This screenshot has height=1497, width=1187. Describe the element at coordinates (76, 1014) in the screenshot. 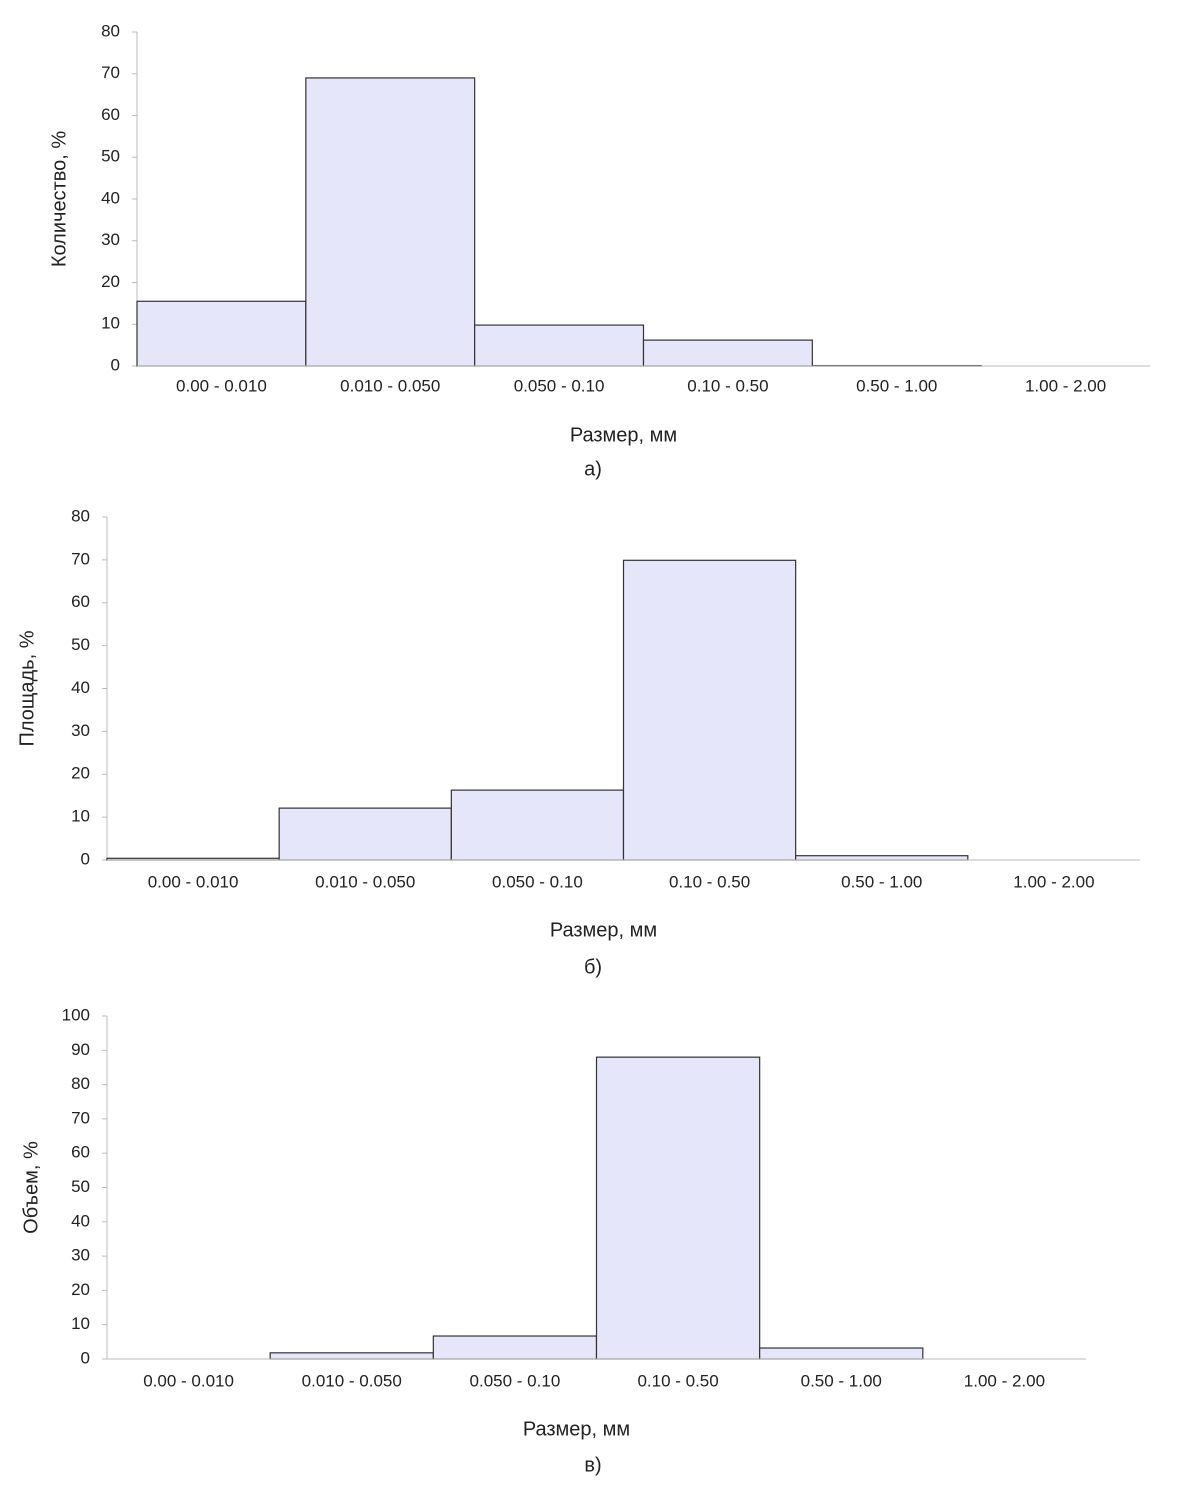

I see `y-tick-label: 100` at that location.